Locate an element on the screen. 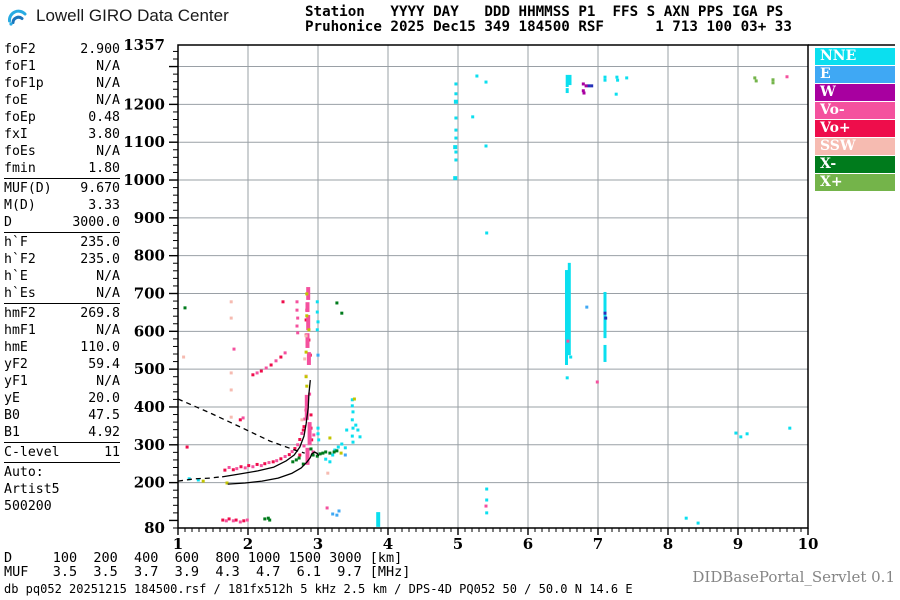 Image resolution: width=900 pixels, height=600 pixels. svg-text: 2 is located at coordinates (248, 544).